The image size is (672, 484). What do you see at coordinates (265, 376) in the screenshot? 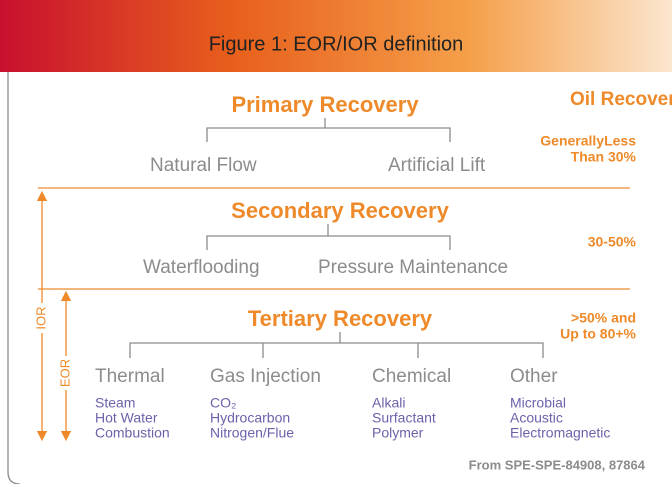
I see `method: Gas Injection` at bounding box center [265, 376].